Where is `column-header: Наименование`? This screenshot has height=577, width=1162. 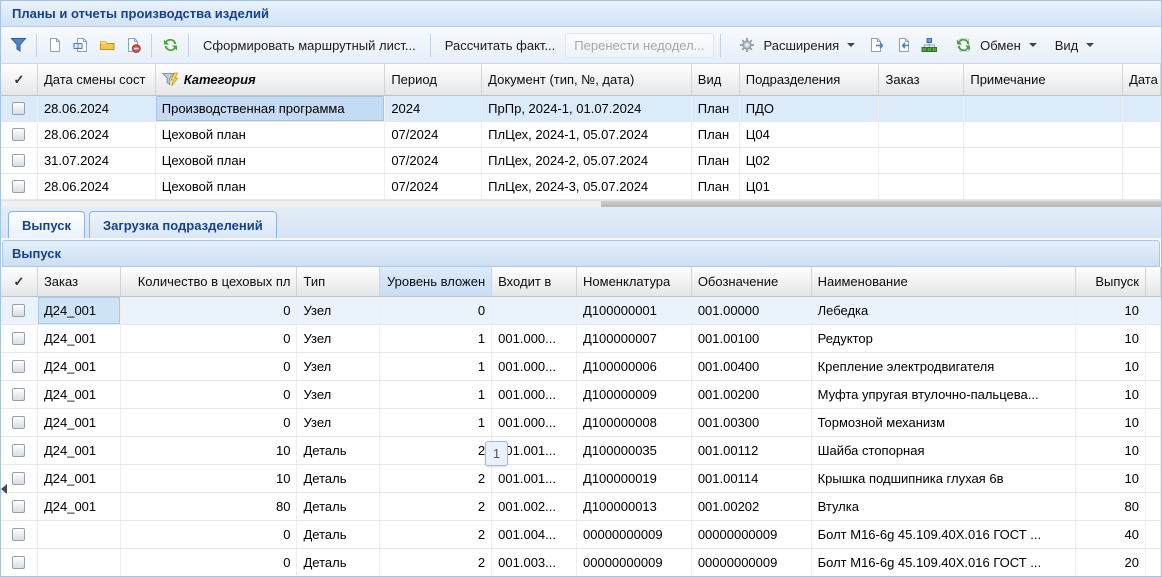 column-header: Наименование is located at coordinates (944, 281).